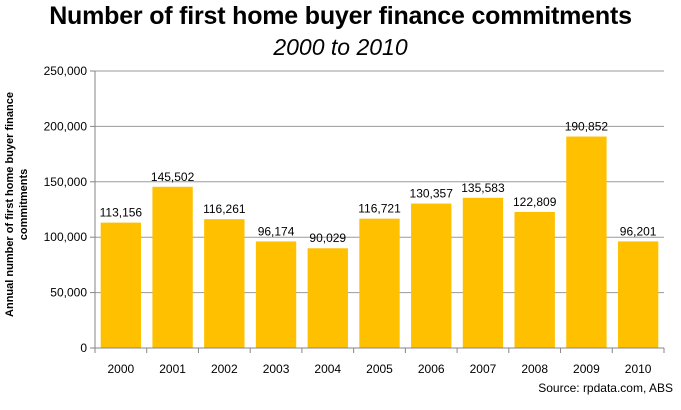 The image size is (681, 410). Describe the element at coordinates (66, 237) in the screenshot. I see `y-tick-label: 100,000` at that location.